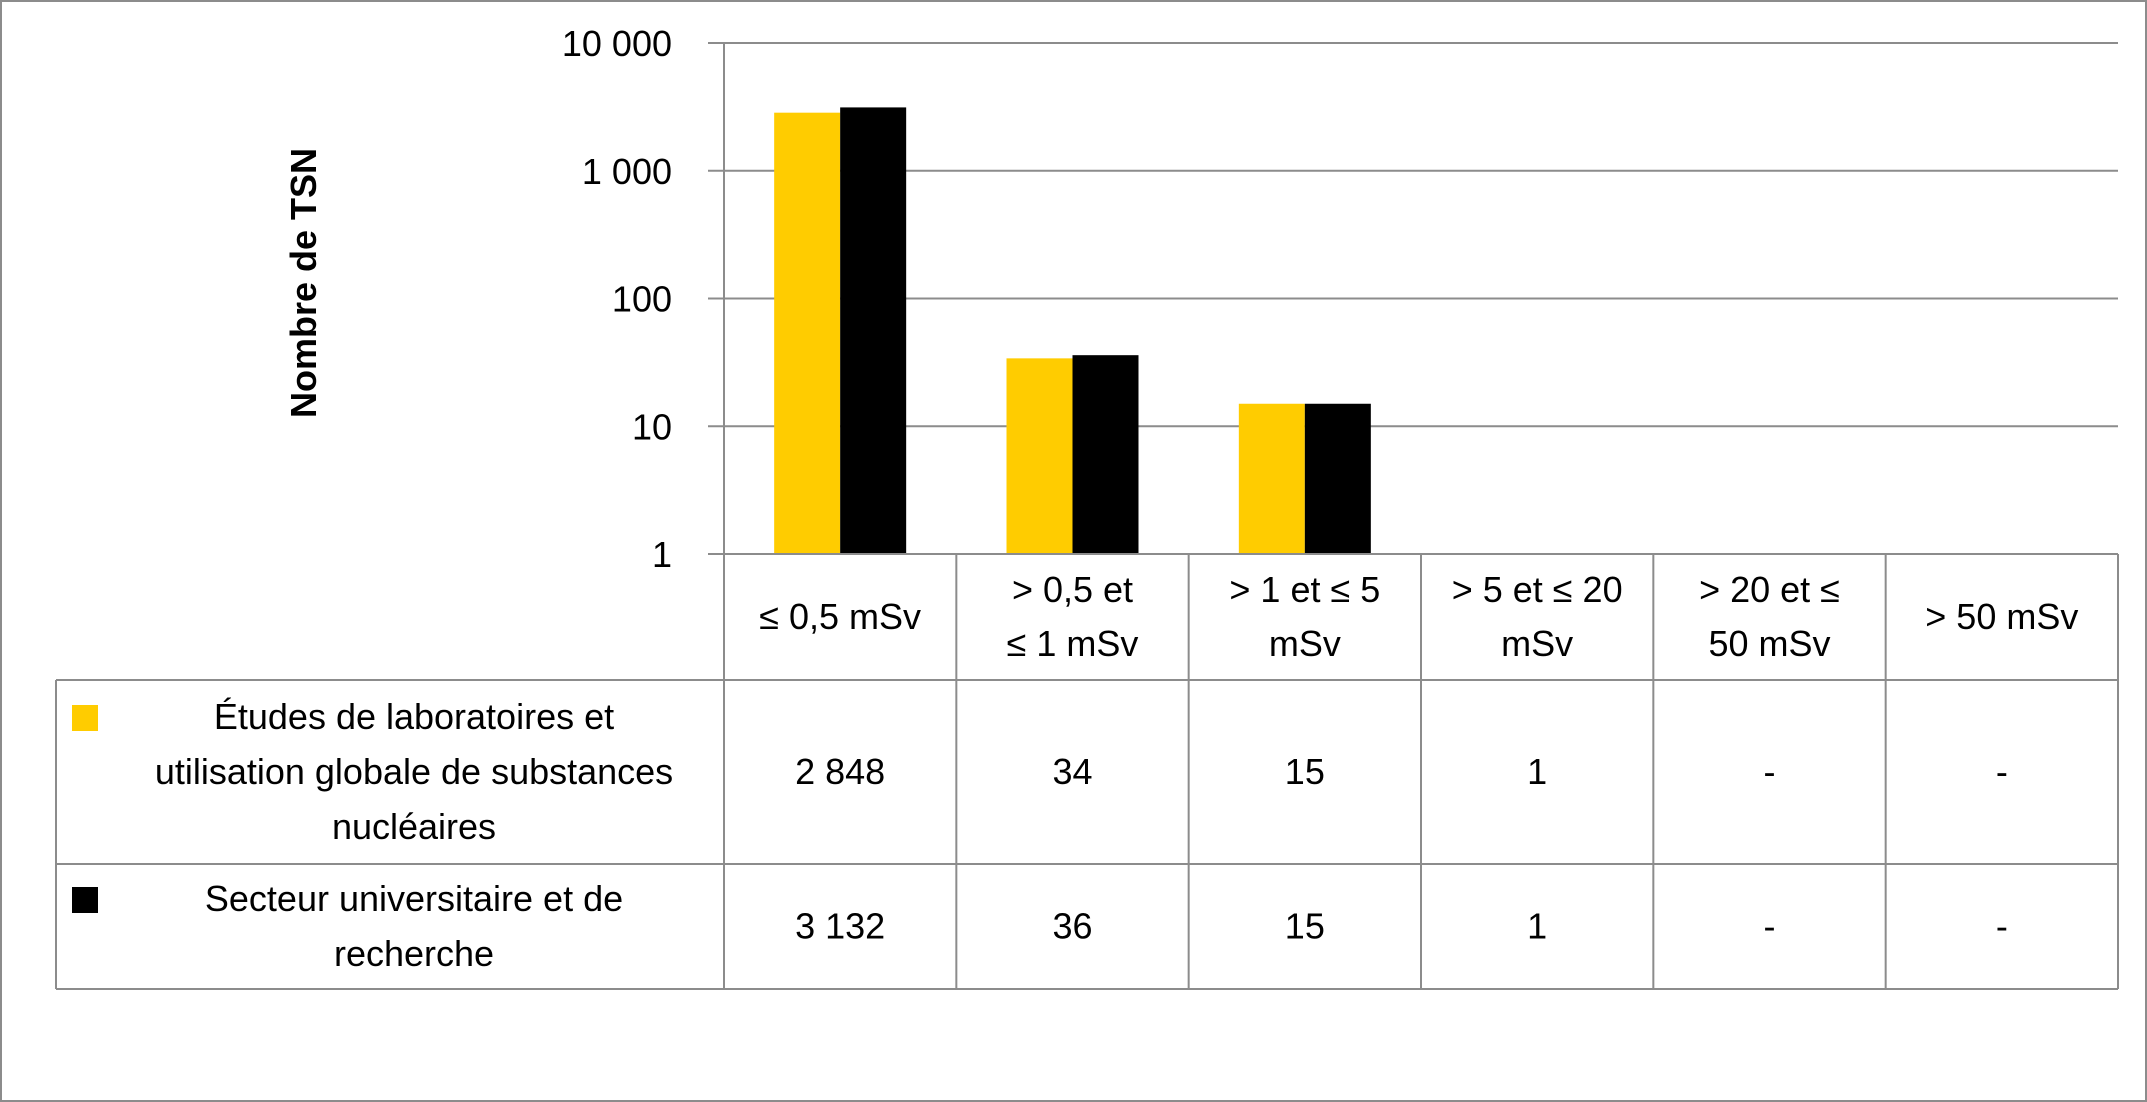  I want to click on y-axis-label: Nombre de TSN, so click(303, 283).